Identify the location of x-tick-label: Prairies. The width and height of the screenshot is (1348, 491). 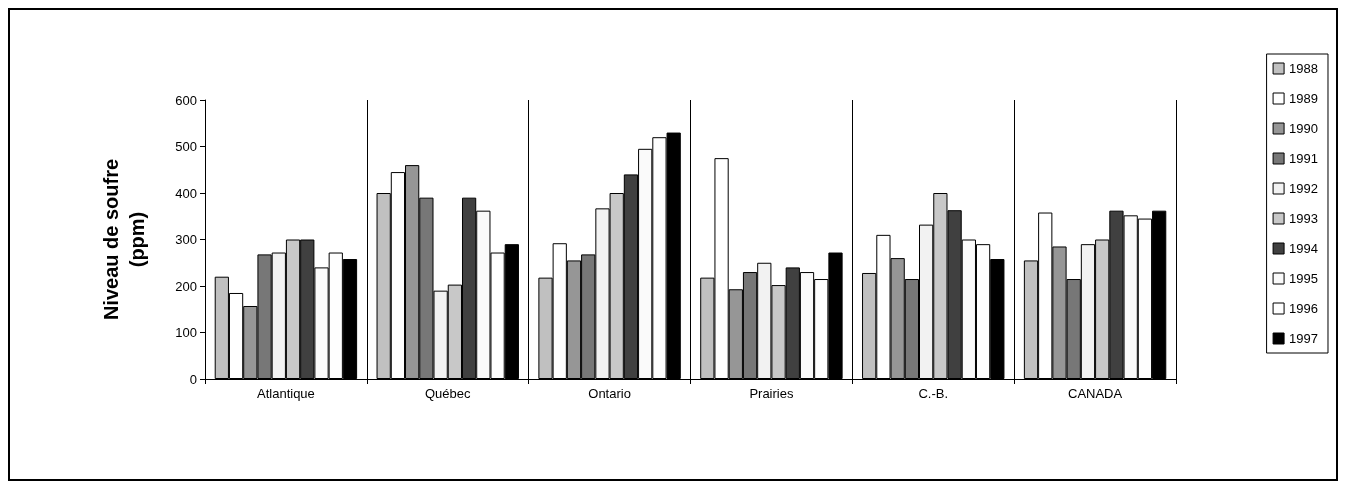
(771, 393).